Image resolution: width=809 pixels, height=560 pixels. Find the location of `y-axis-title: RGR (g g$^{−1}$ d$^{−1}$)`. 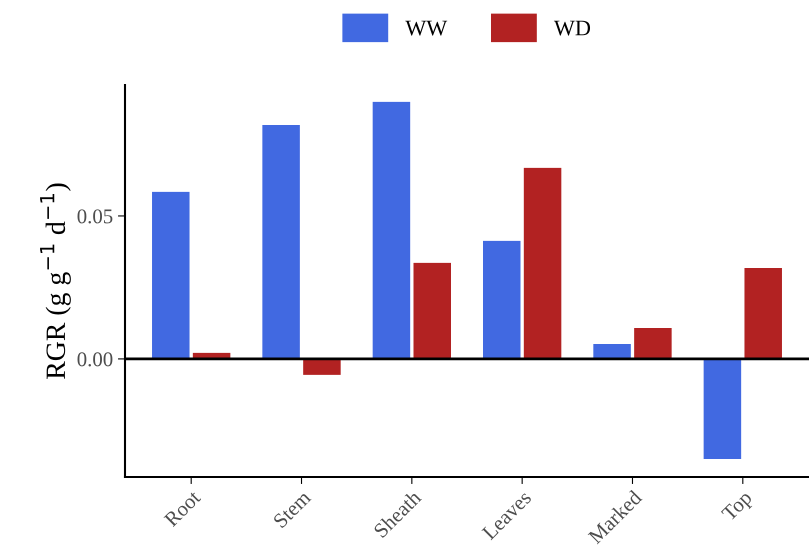

y-axis-title: RGR (g g$^{−1}$ d$^{−1}$) is located at coordinates (55, 281).